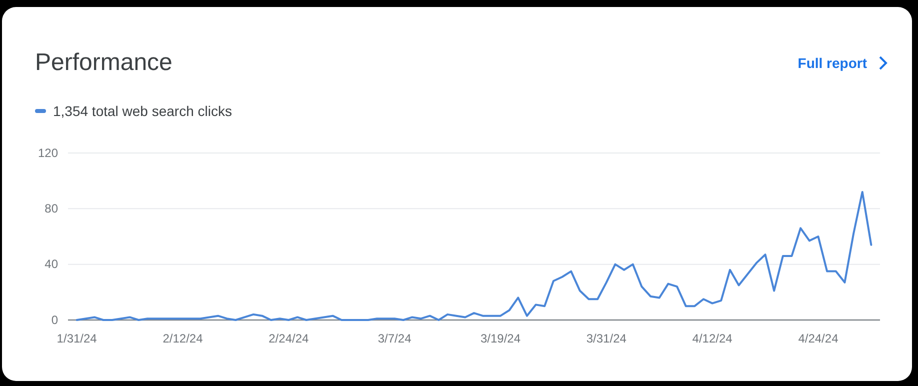 The width and height of the screenshot is (918, 386). Describe the element at coordinates (395, 339) in the screenshot. I see `x-tick-label: 3/7/24` at that location.